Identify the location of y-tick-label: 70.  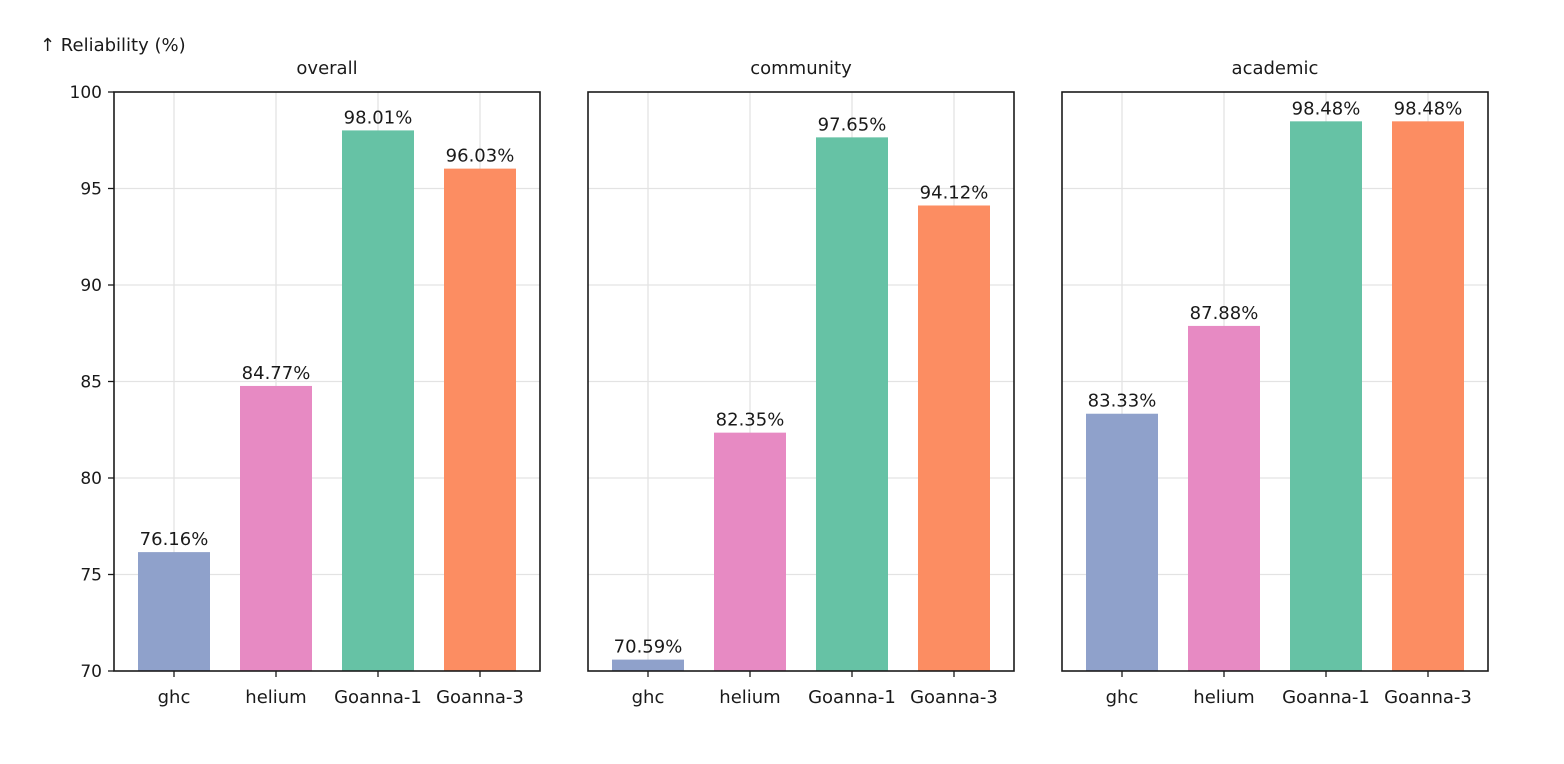
(91, 672).